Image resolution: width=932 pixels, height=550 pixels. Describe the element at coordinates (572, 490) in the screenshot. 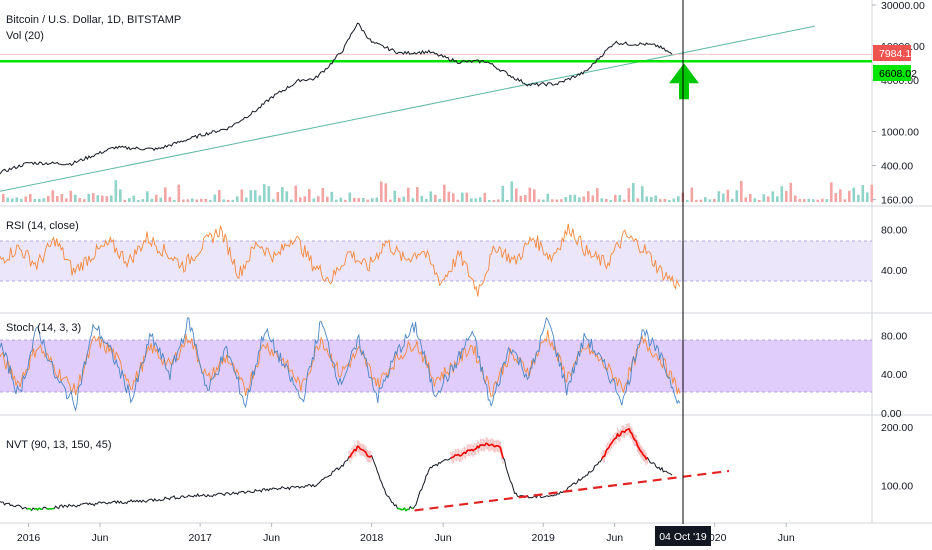

I see `support-line` at that location.